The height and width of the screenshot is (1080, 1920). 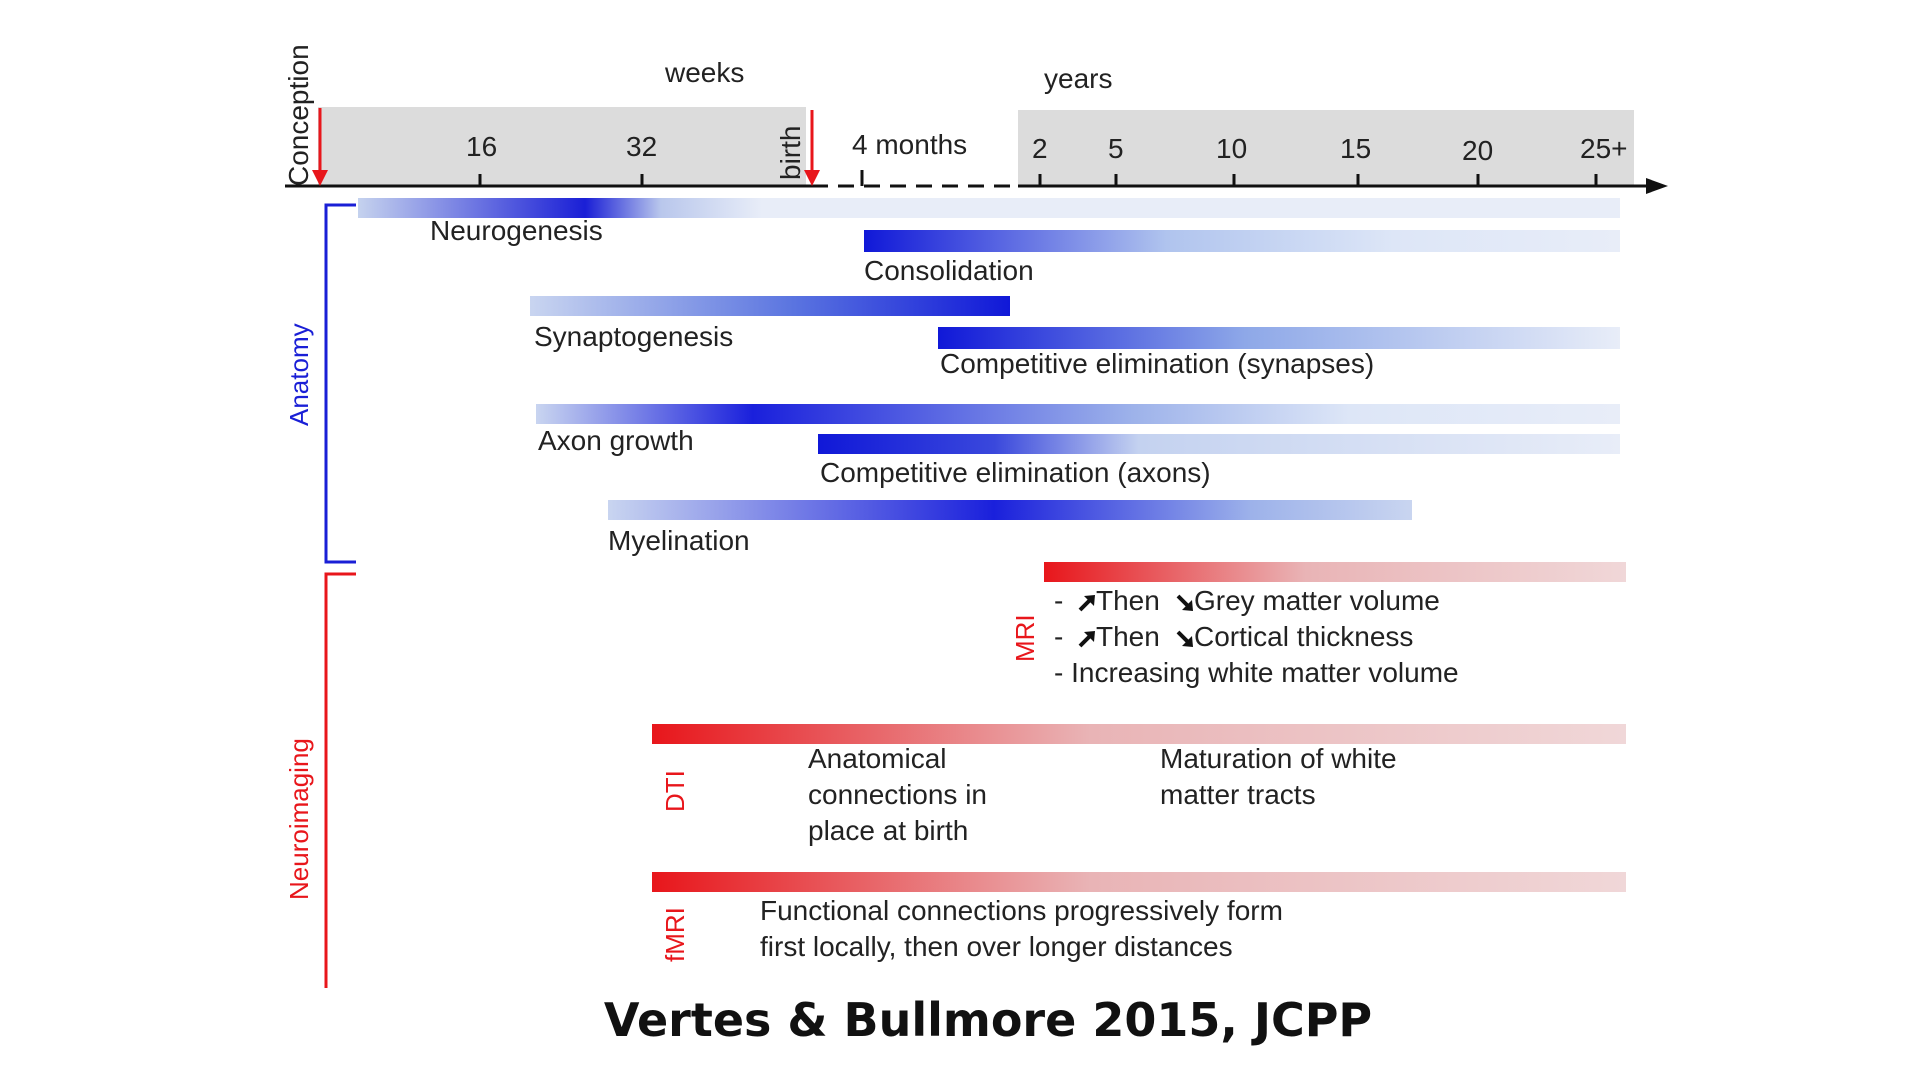 I want to click on citation: Vertes & Bullmore 2015, JCPP, so click(x=988, y=1020).